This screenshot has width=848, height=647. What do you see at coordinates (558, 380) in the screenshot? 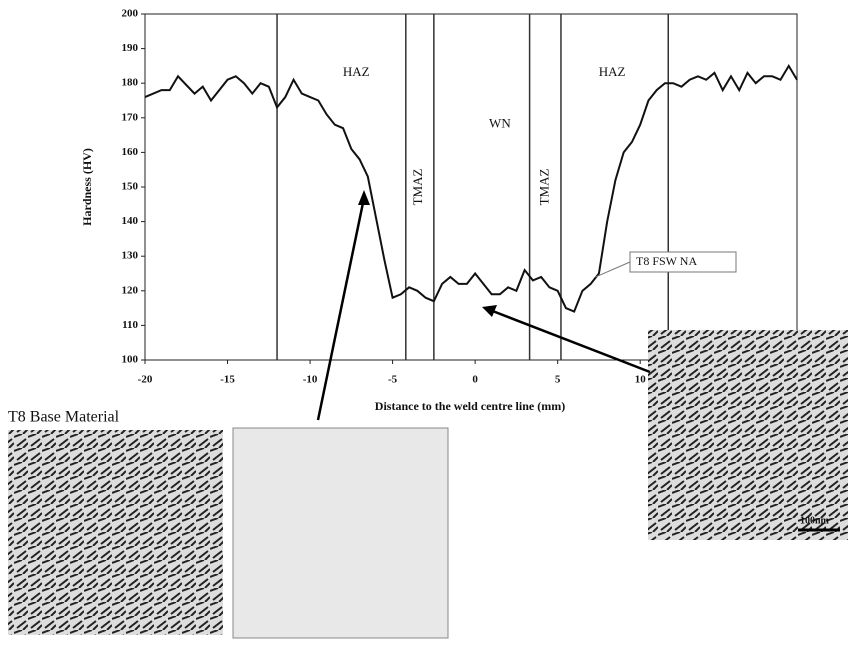
I see `x-tick-label: 5` at bounding box center [558, 380].